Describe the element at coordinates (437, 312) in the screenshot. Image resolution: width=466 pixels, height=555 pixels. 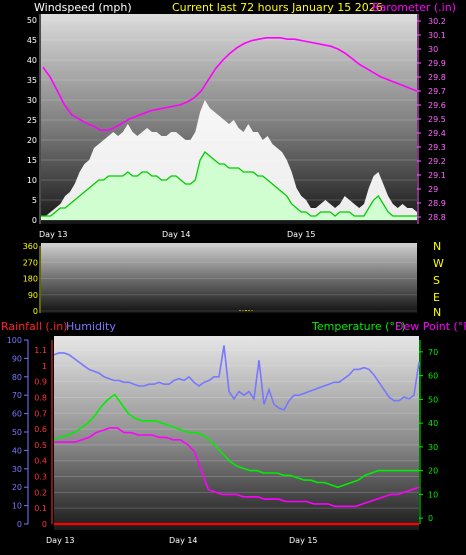
I see `compass-n-bottom: N` at that location.